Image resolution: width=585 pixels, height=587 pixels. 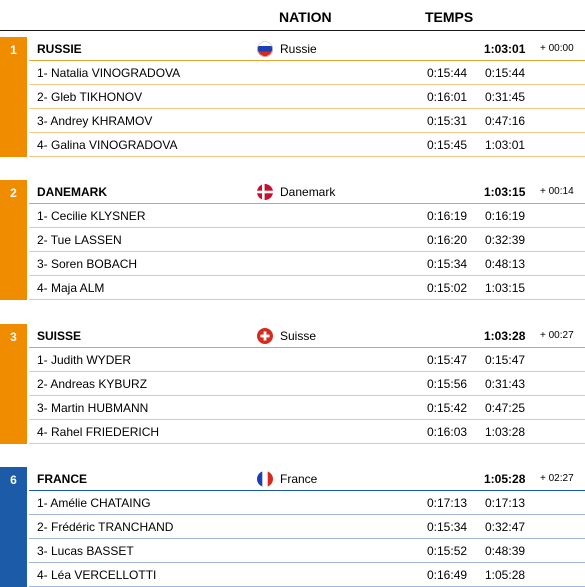 What do you see at coordinates (307, 216) in the screenshot?
I see `member-row: 1- Cecilie KLYSNER 0:16:19 0:16:19` at bounding box center [307, 216].